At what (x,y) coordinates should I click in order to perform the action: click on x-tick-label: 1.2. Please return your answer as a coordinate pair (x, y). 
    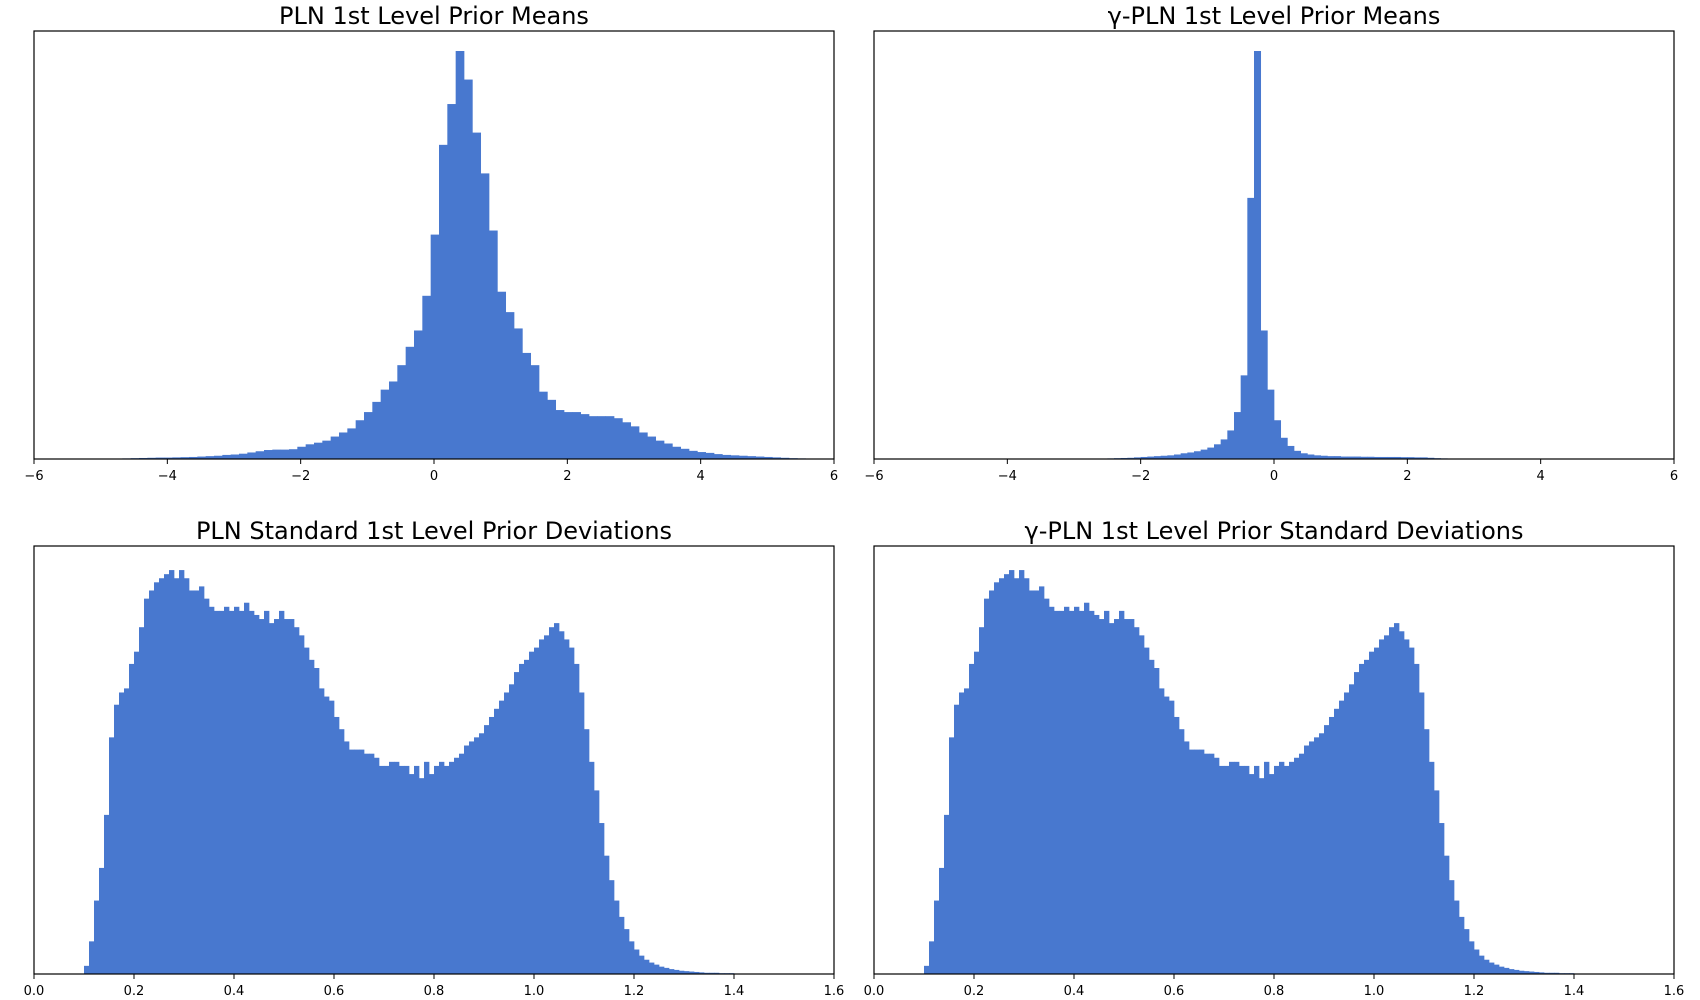
    Looking at the image, I should click on (634, 991).